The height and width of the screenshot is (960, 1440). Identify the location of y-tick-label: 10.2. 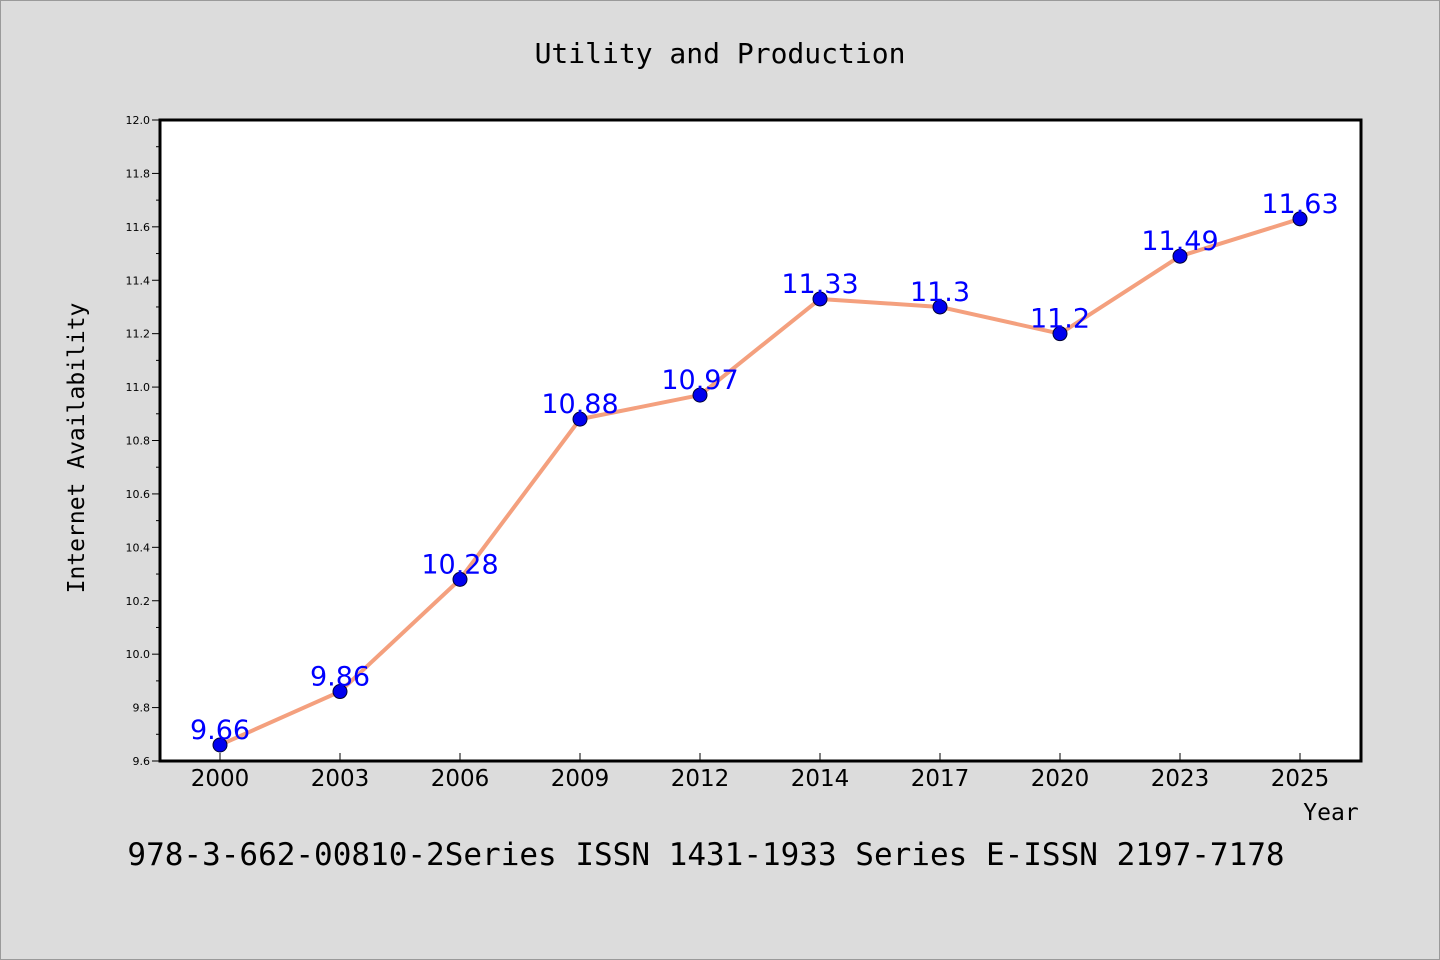
(138, 601).